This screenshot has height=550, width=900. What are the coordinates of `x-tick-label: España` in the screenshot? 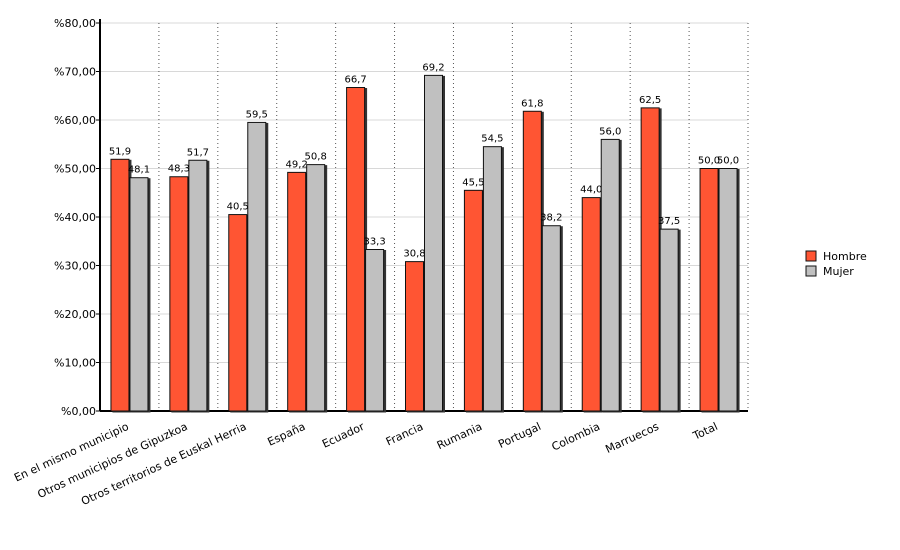 It's located at (287, 434).